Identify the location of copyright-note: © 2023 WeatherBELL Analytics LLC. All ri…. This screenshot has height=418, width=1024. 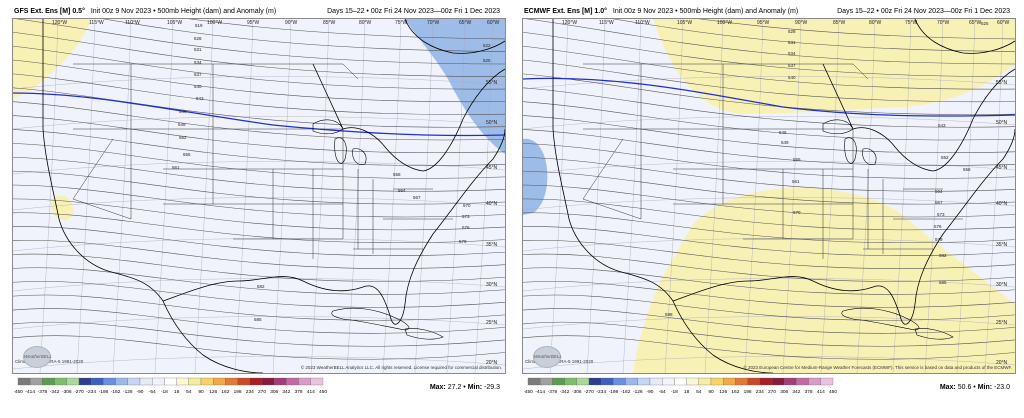
(401, 367).